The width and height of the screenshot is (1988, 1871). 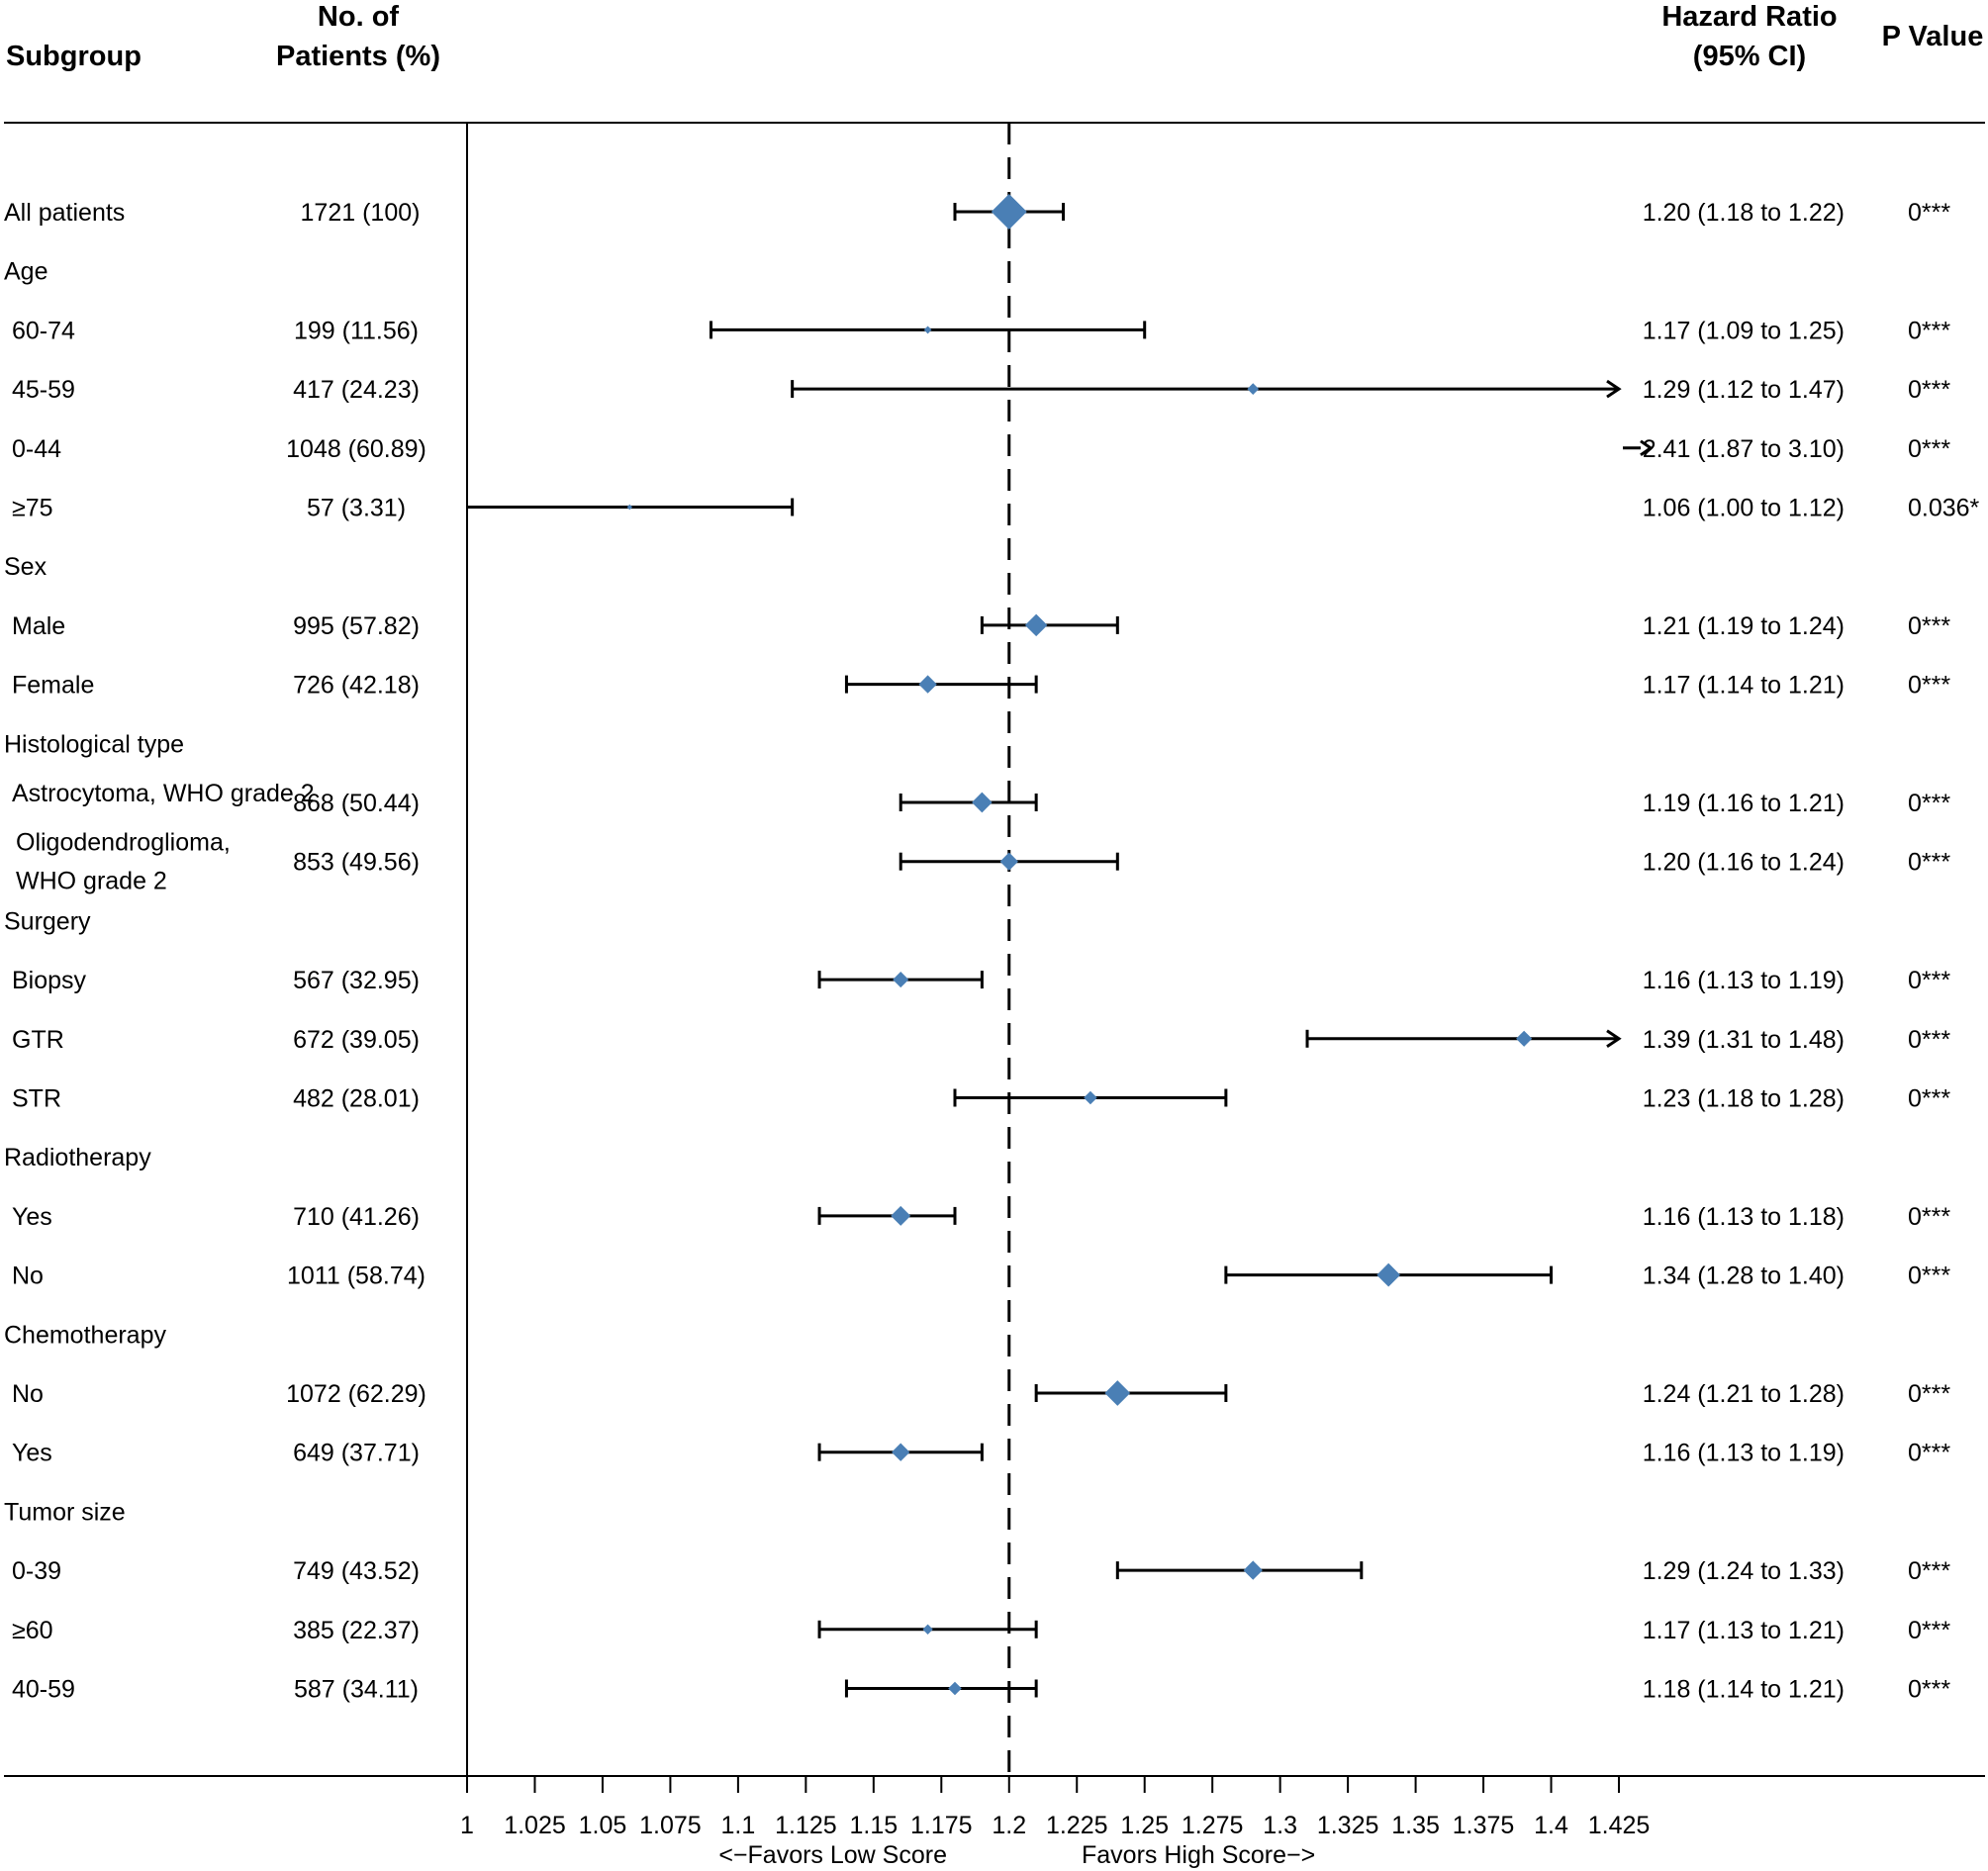 I want to click on x-tick-label: 1.375, so click(x=1484, y=1826).